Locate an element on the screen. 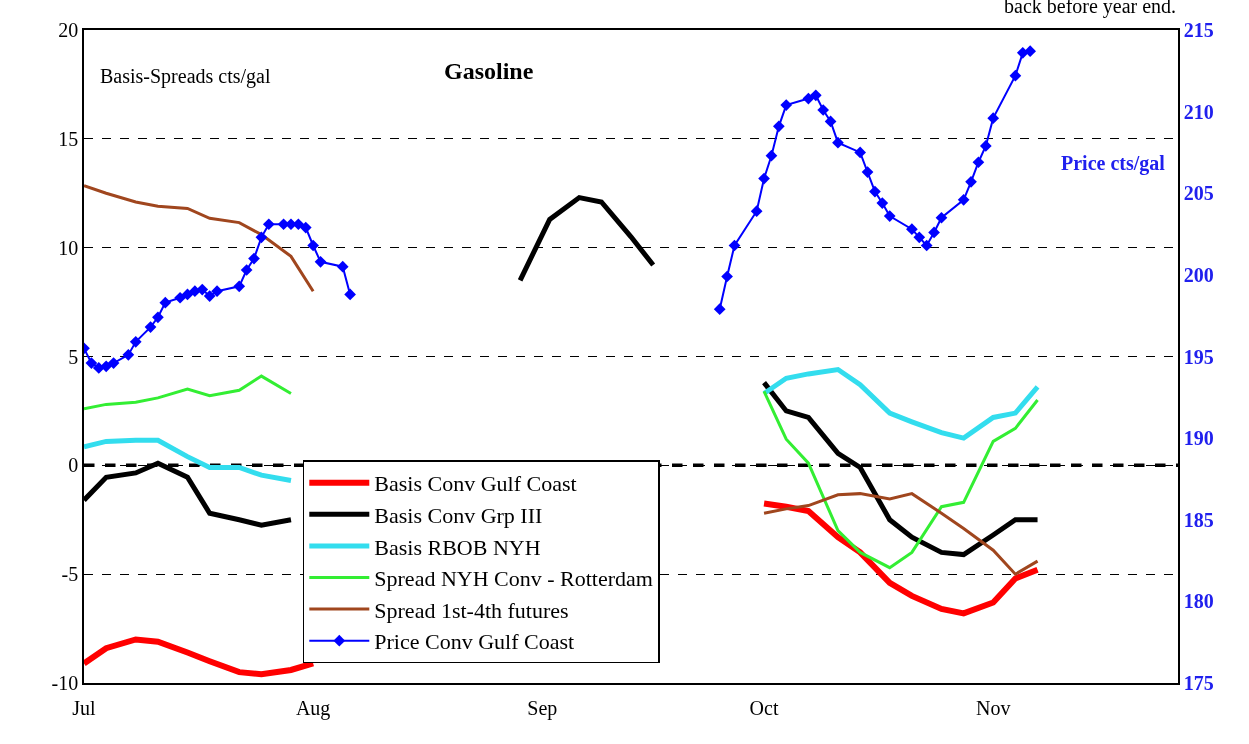  y2-tick-label: 195 is located at coordinates (1198, 356).